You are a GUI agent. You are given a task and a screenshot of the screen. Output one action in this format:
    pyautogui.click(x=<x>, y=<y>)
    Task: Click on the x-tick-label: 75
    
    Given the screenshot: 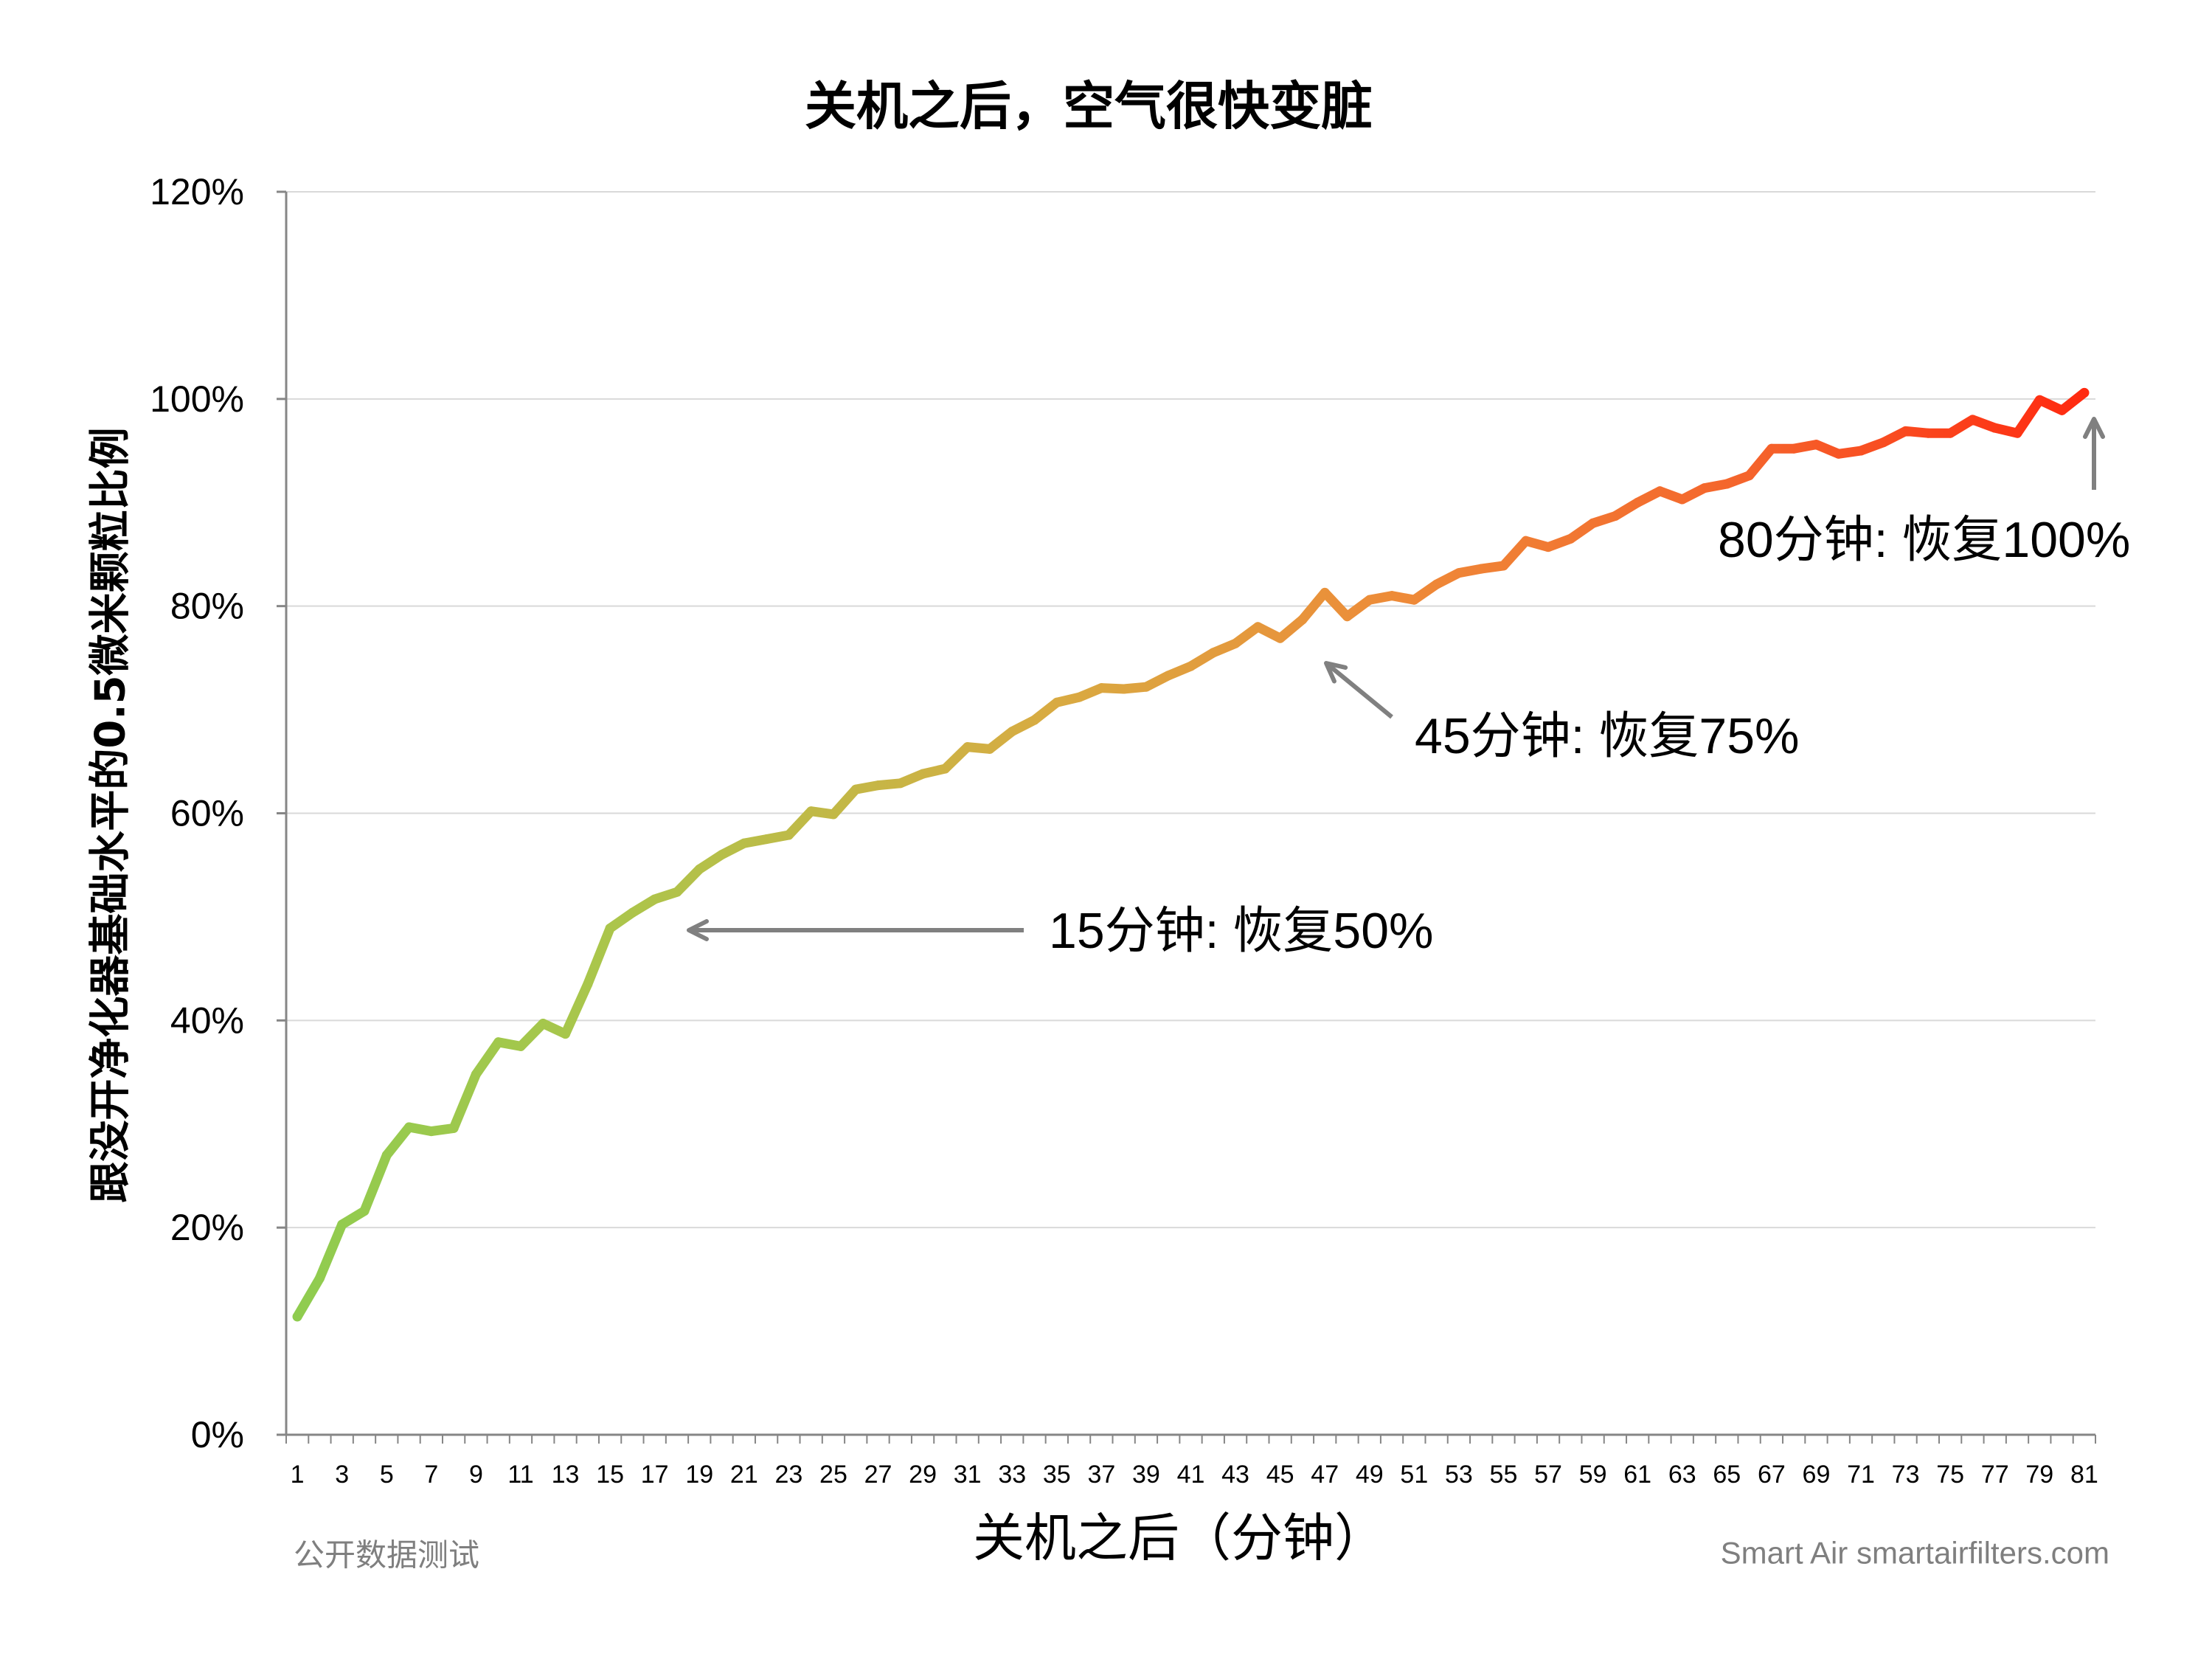 What is the action you would take?
    pyautogui.click(x=1950, y=1475)
    